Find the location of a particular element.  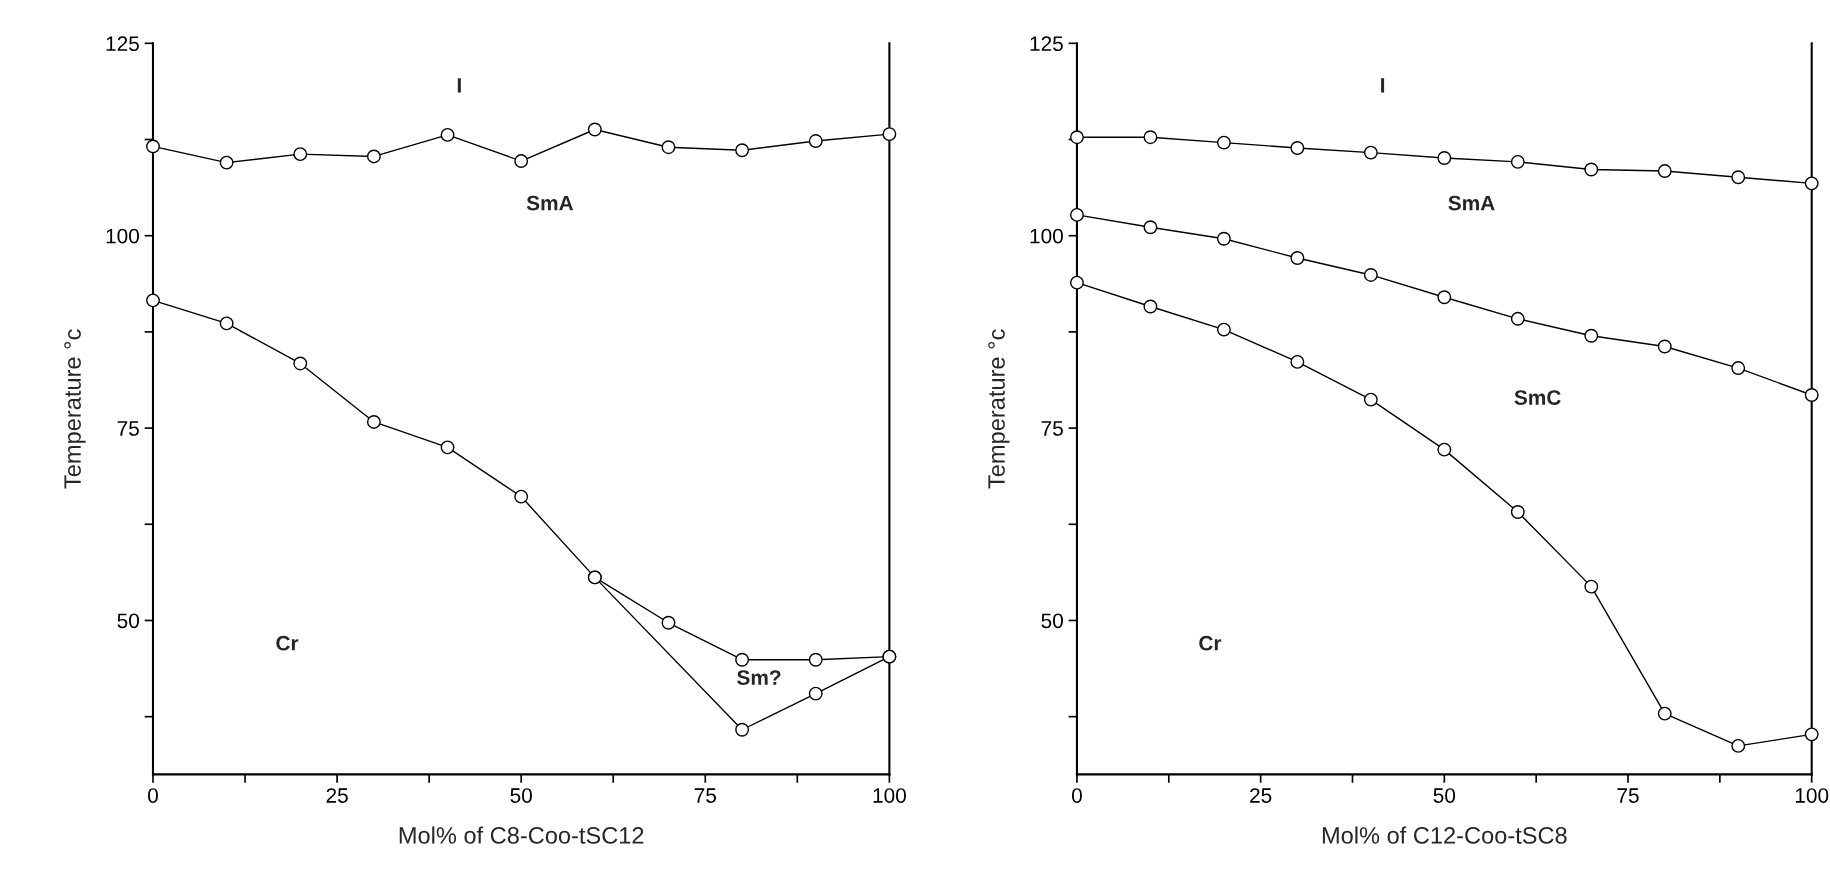

annotation: Sm? is located at coordinates (759, 677).